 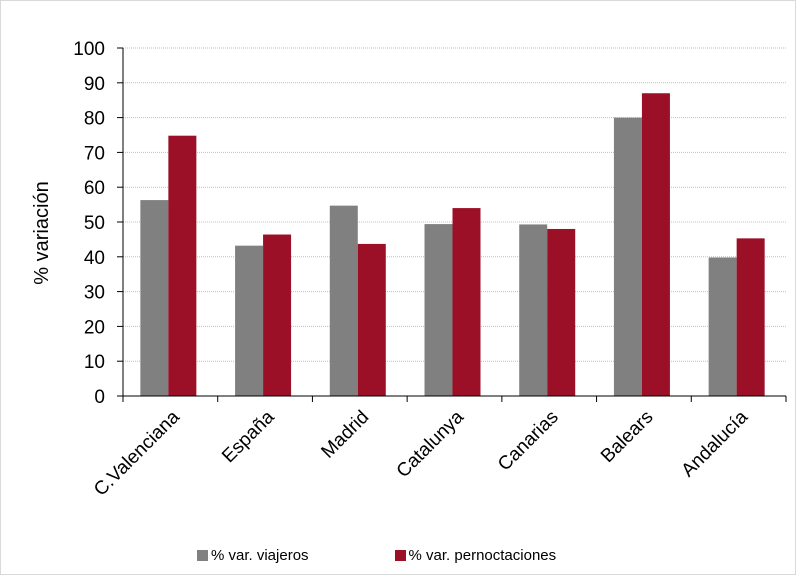 I want to click on y-tick-label: 100, so click(x=89, y=49).